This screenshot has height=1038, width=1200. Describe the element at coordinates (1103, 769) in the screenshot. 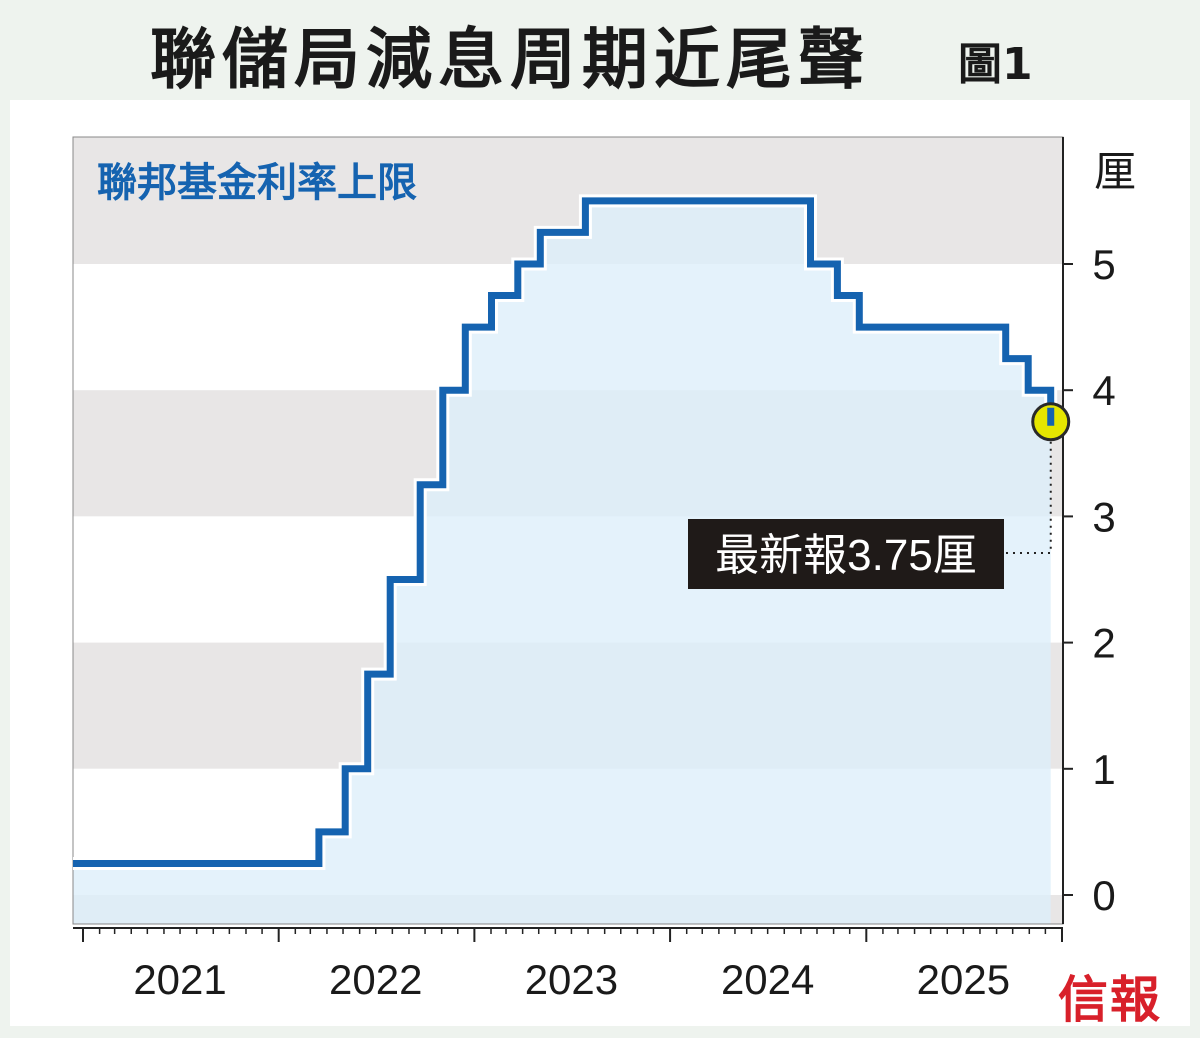

I see `y-tick-label: 1` at that location.